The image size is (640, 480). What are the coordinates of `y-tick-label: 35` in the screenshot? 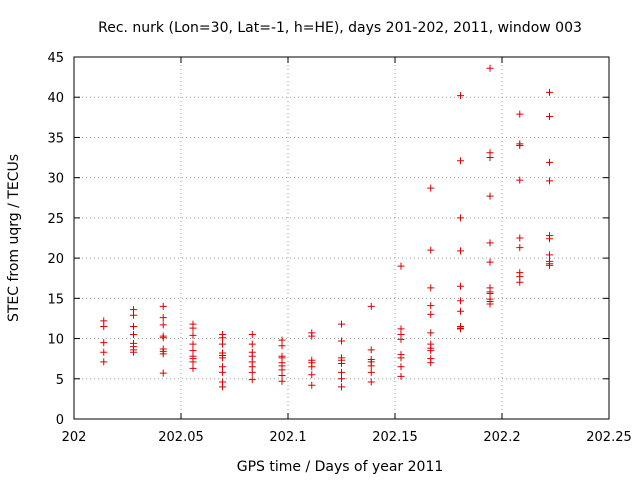 It's located at (55, 138).